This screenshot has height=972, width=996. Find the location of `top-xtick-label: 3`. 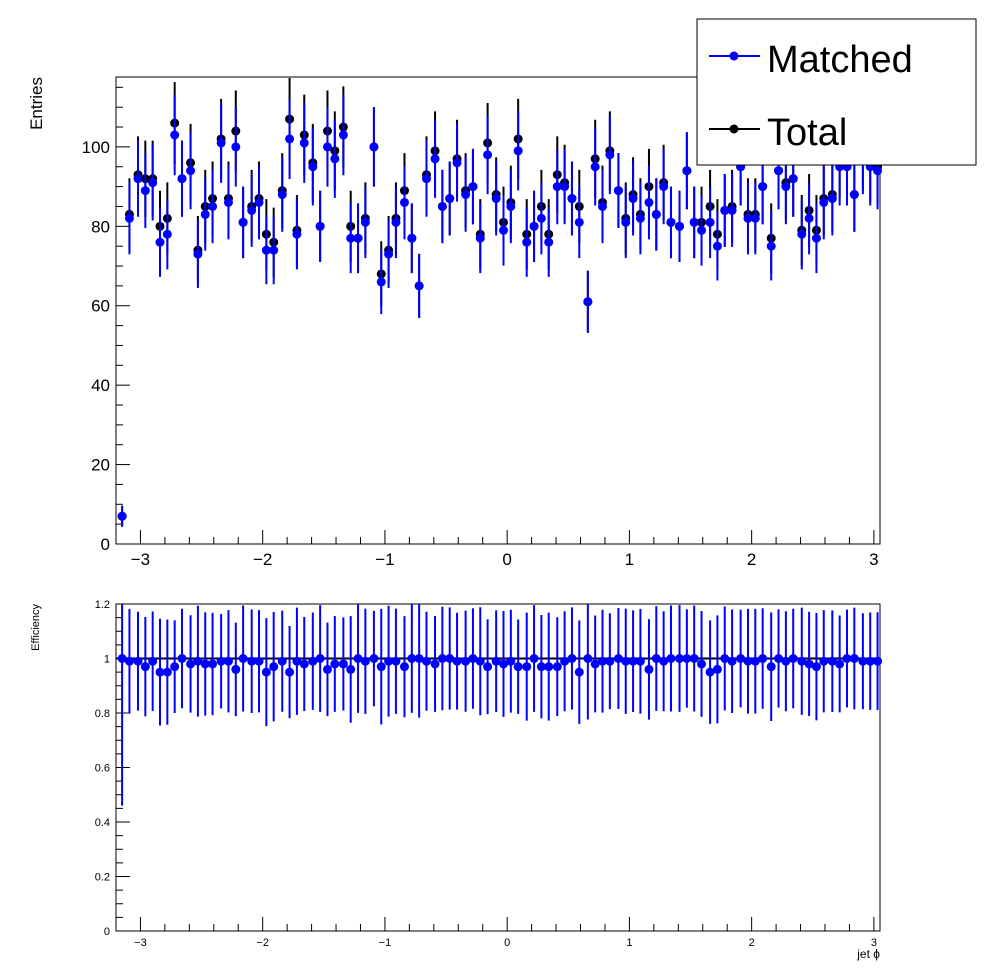

top-xtick-label: 3 is located at coordinates (873, 559).